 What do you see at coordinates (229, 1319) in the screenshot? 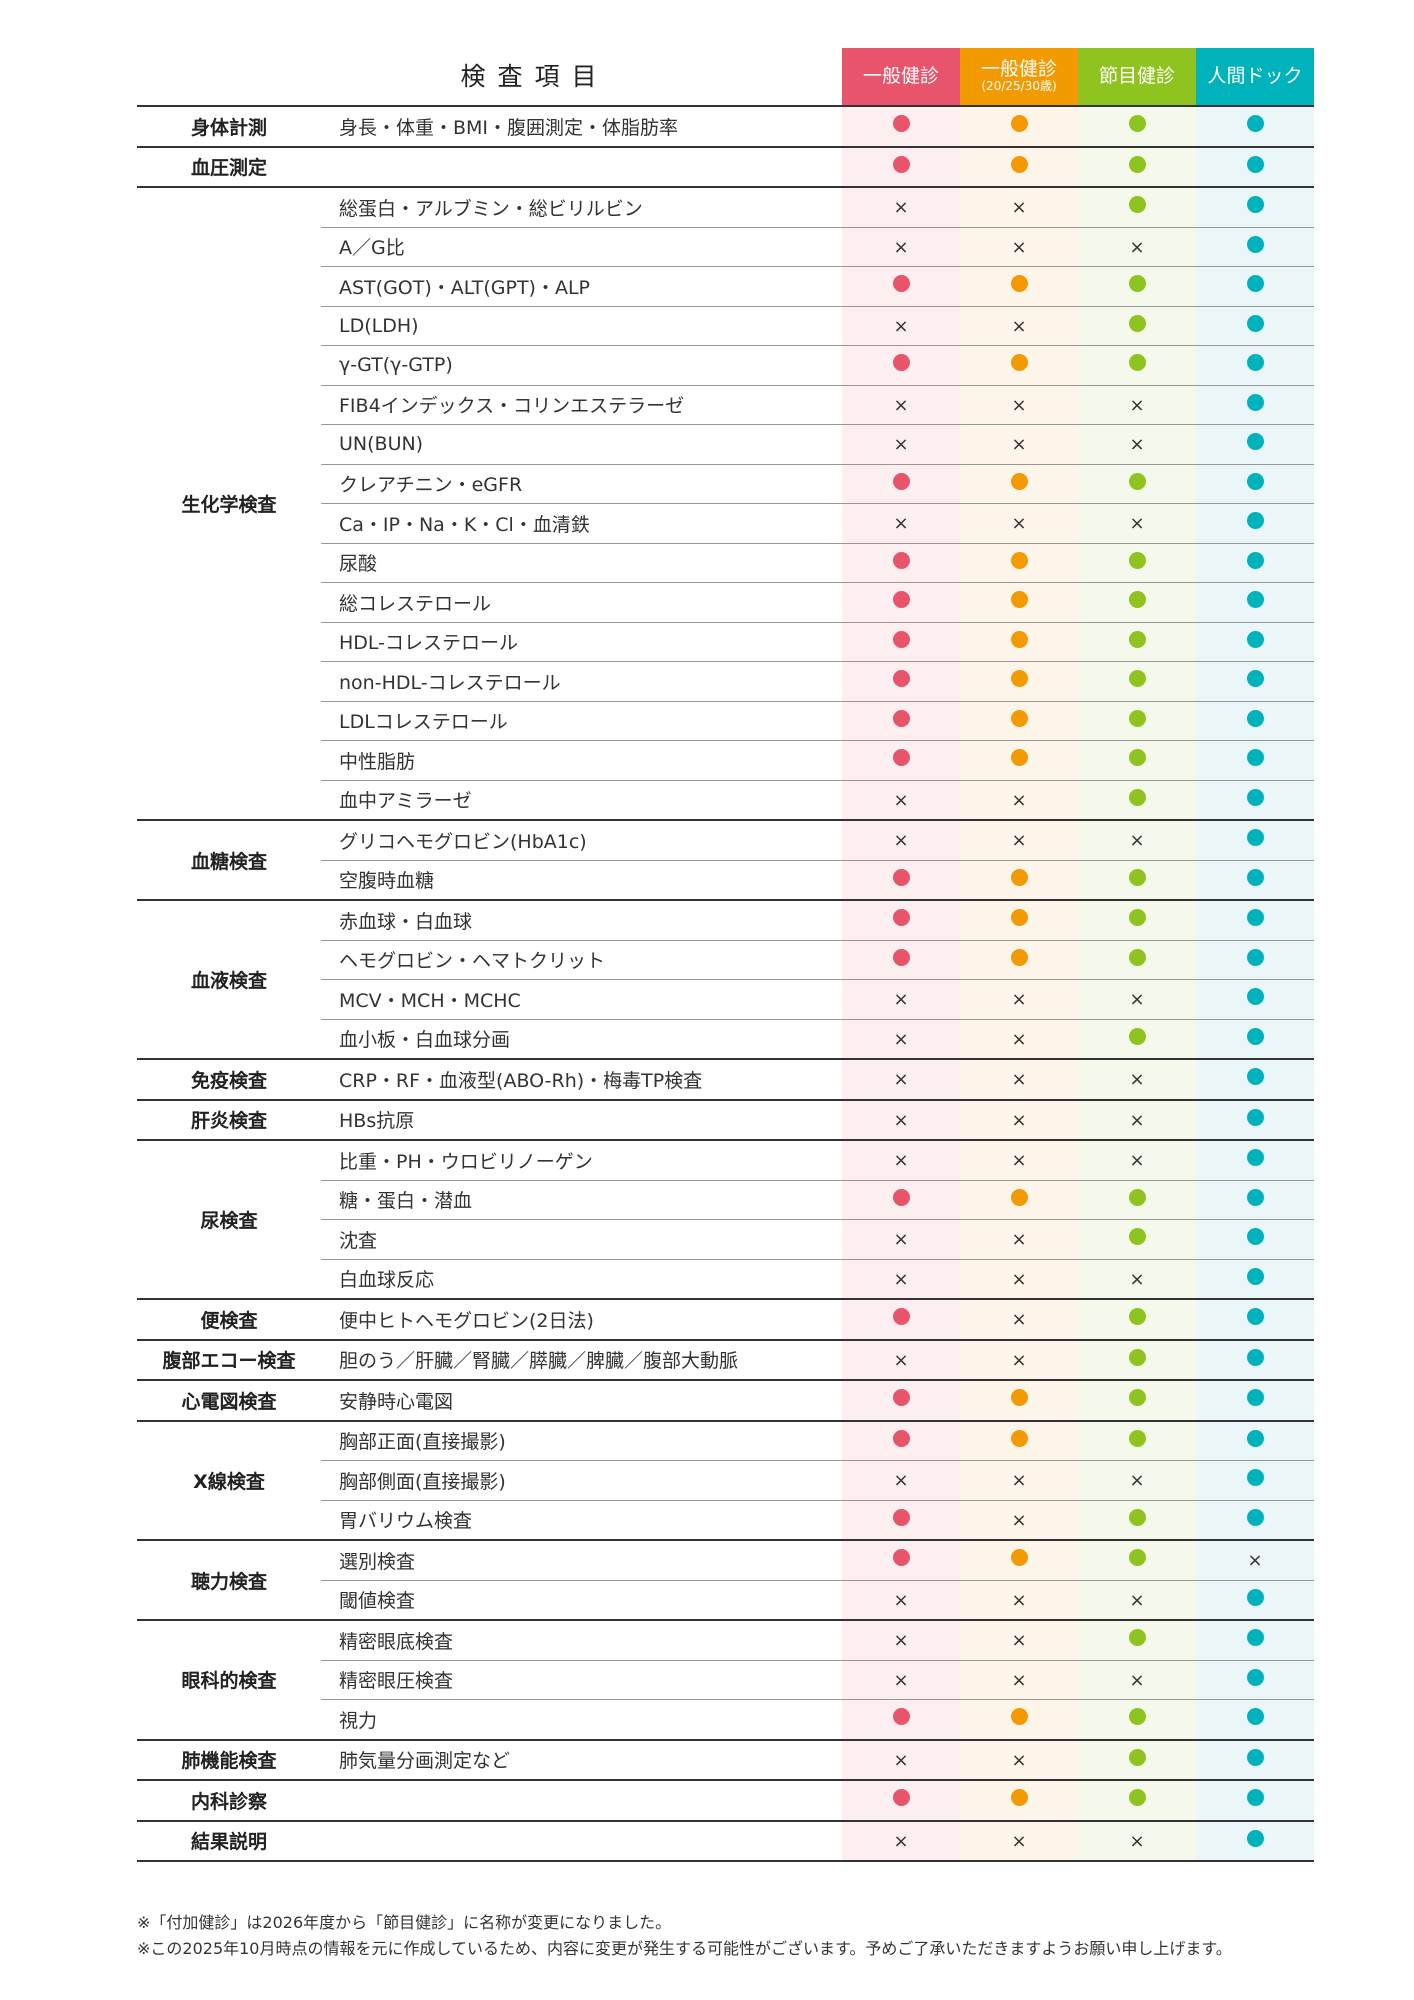
I see `category-label: 便検査` at bounding box center [229, 1319].